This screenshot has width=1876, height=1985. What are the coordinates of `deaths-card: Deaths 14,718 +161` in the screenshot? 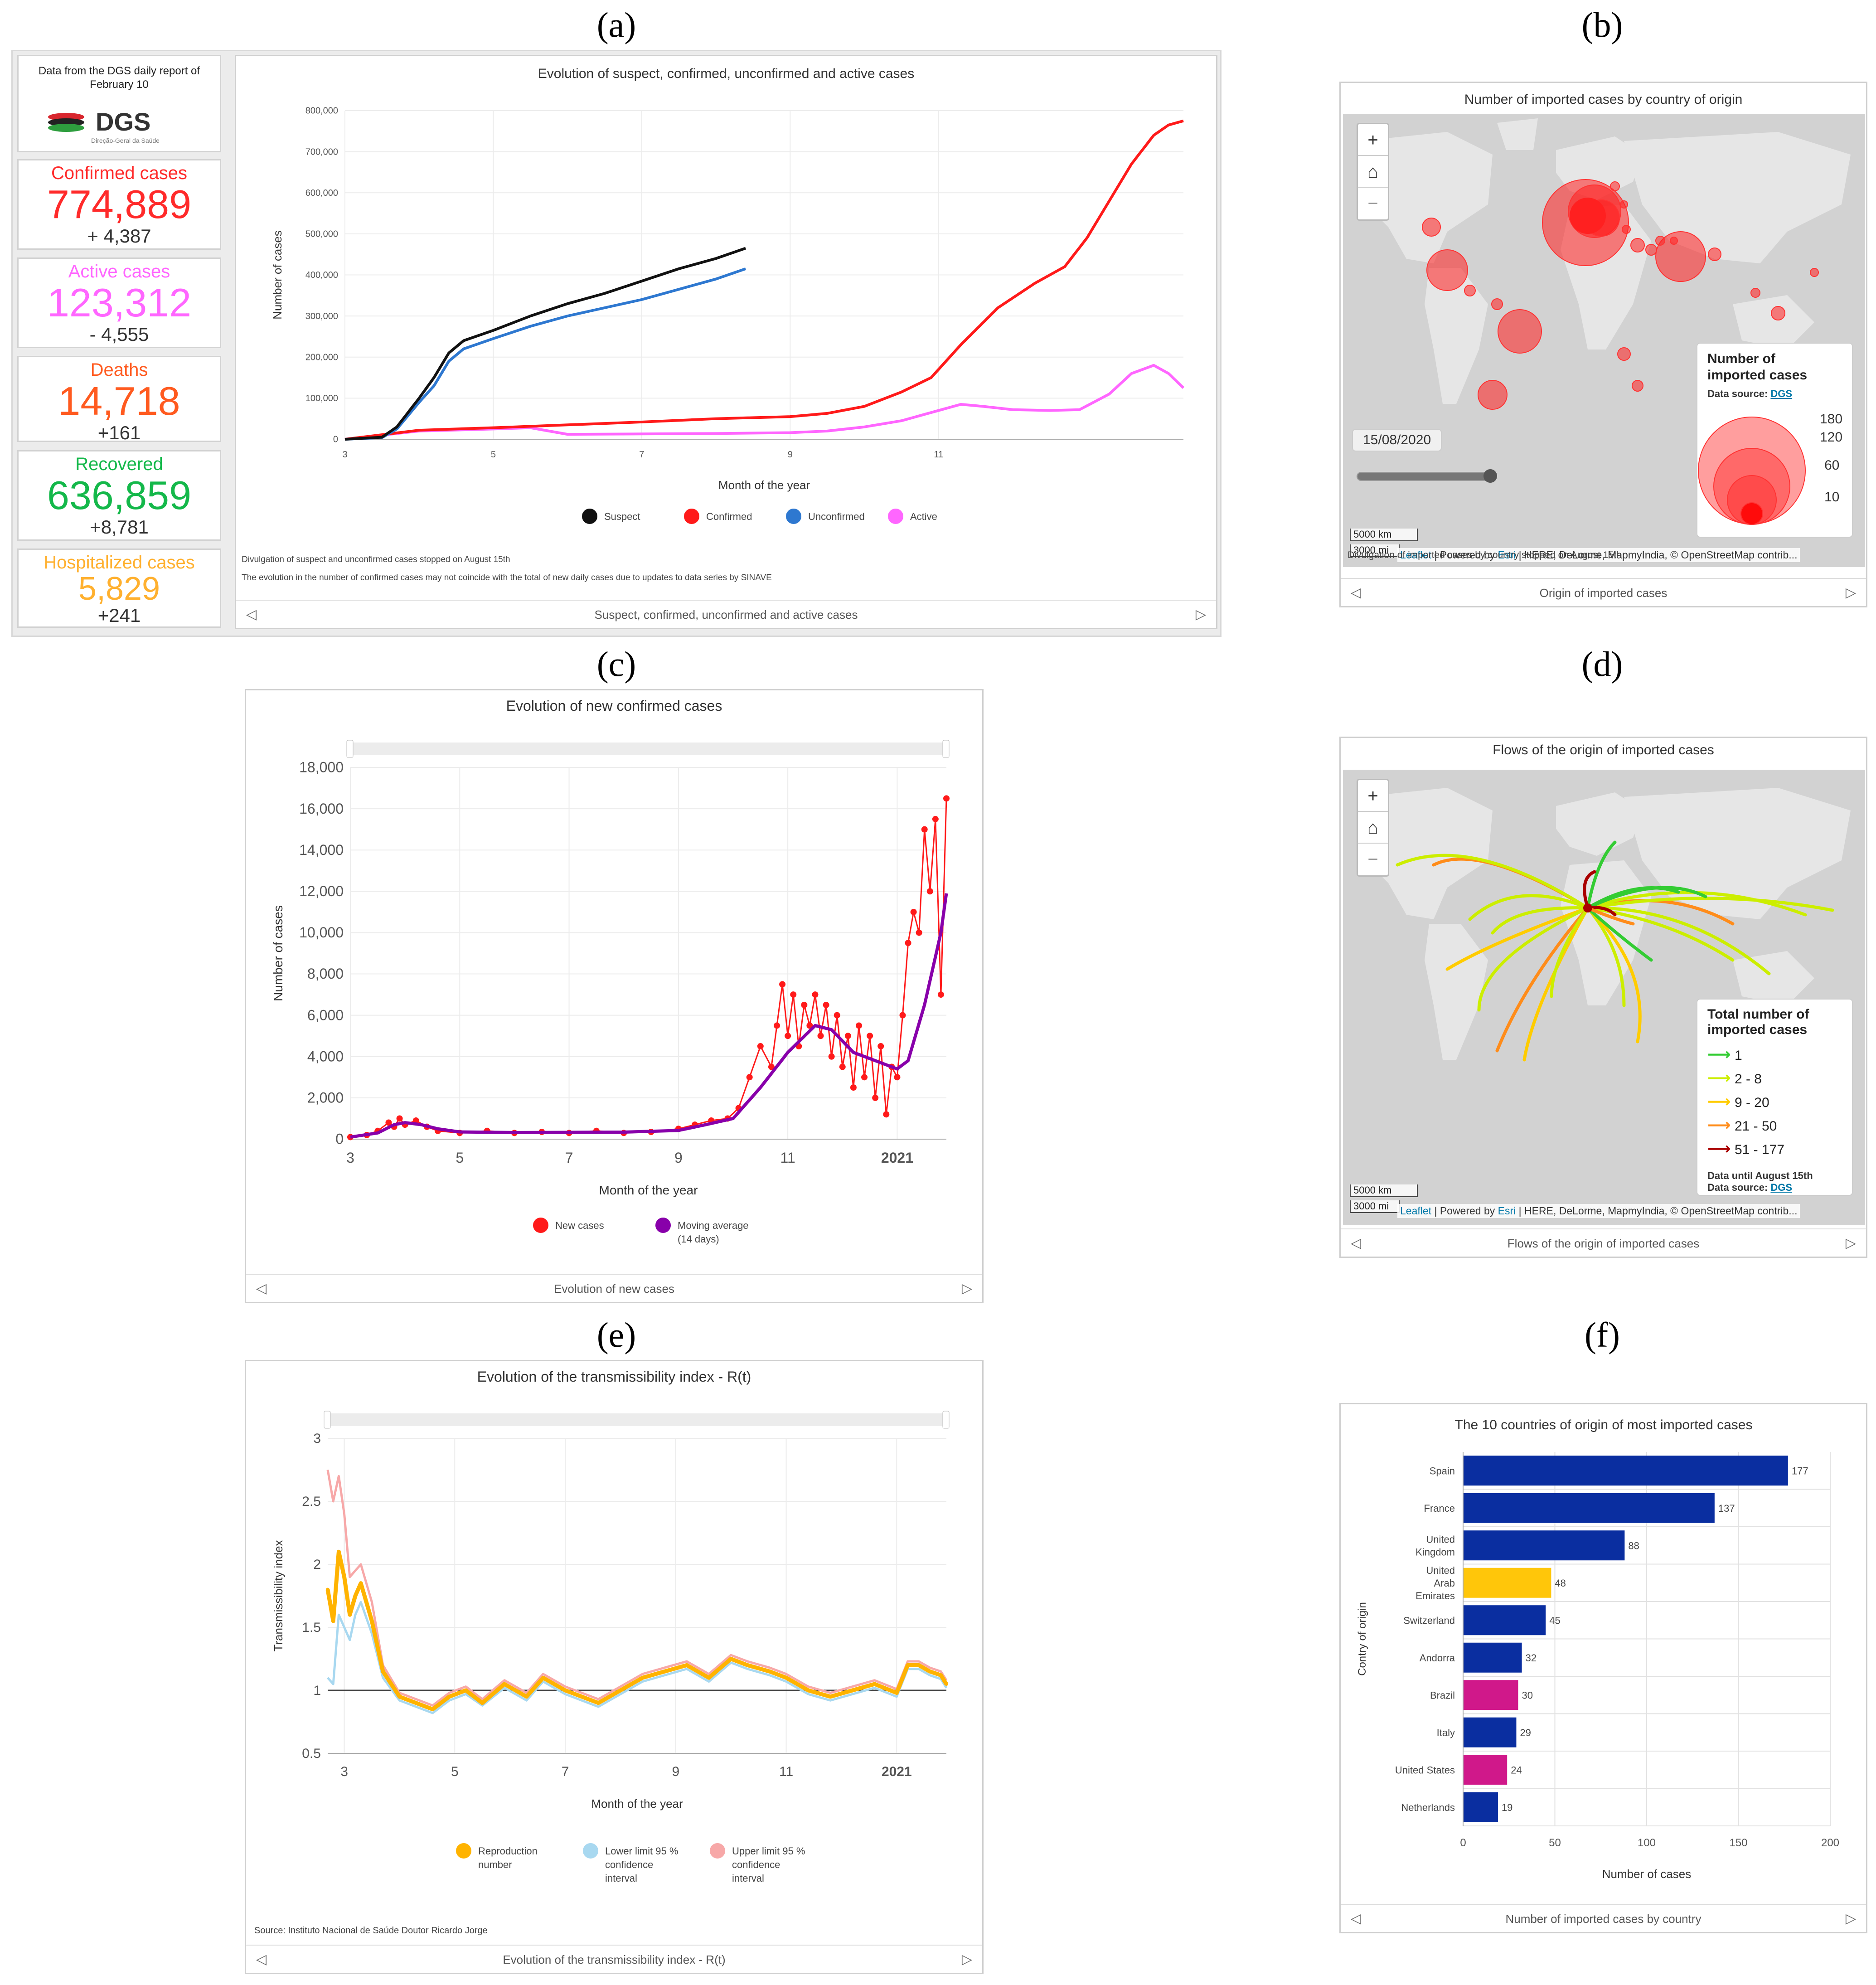 It's located at (119, 399).